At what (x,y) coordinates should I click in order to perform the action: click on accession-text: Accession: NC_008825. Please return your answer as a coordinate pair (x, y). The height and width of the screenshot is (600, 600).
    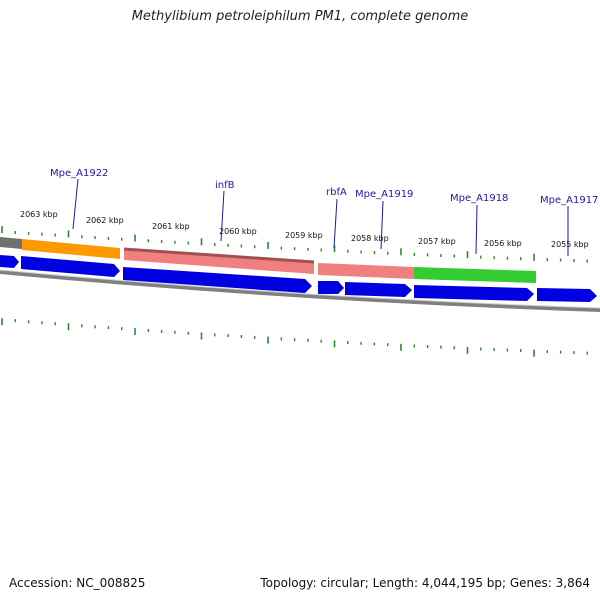
    Looking at the image, I should click on (77, 583).